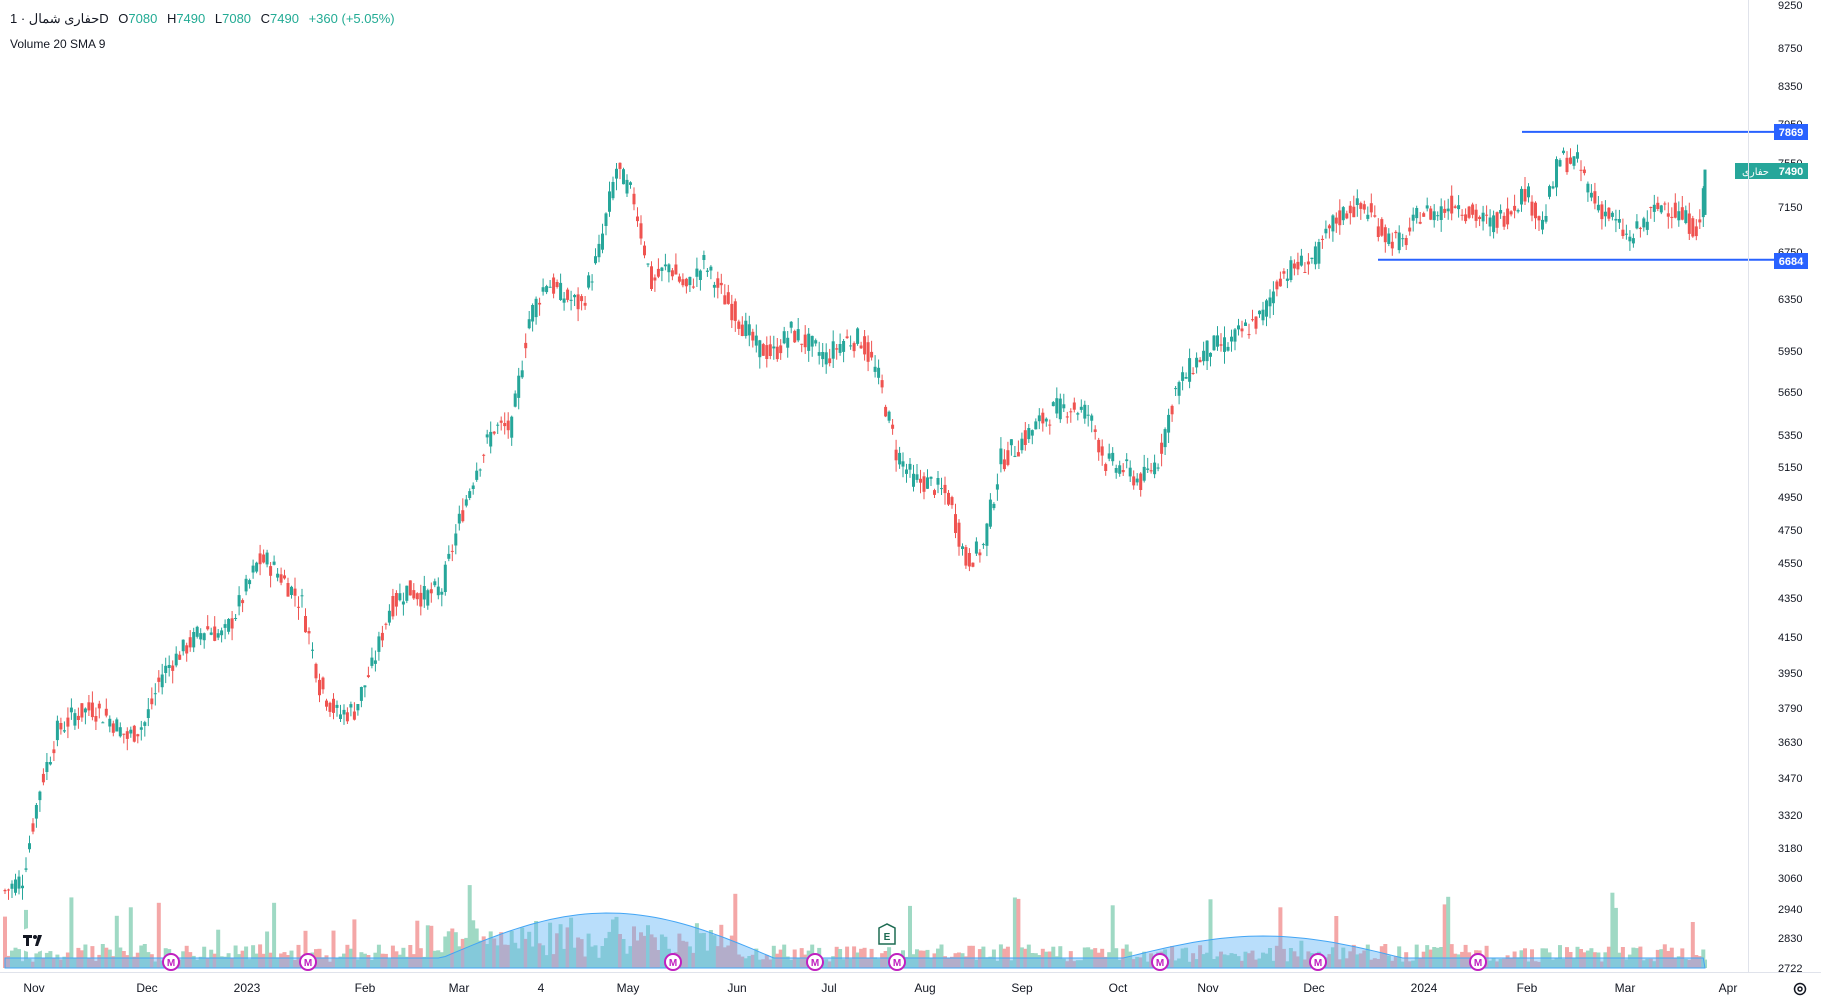 The image size is (1821, 1001). I want to click on gear-icon, so click(1800, 989).